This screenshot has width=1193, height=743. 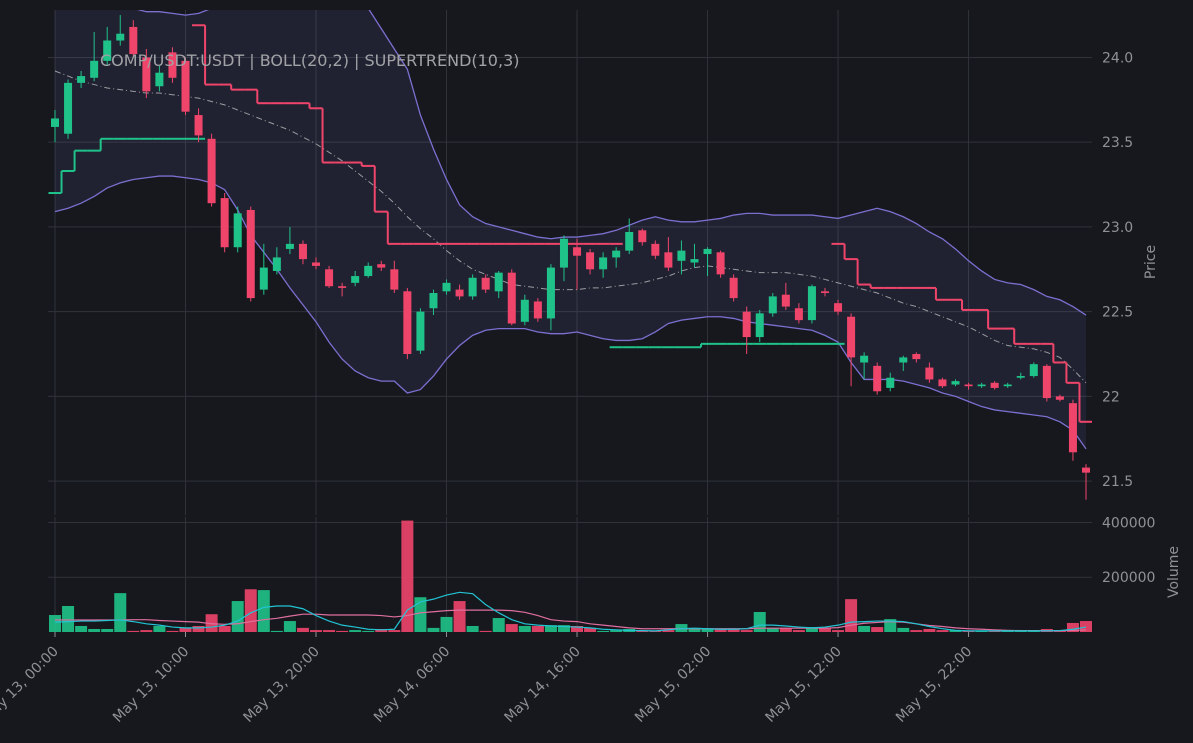 I want to click on volume-panel, so click(x=570, y=576).